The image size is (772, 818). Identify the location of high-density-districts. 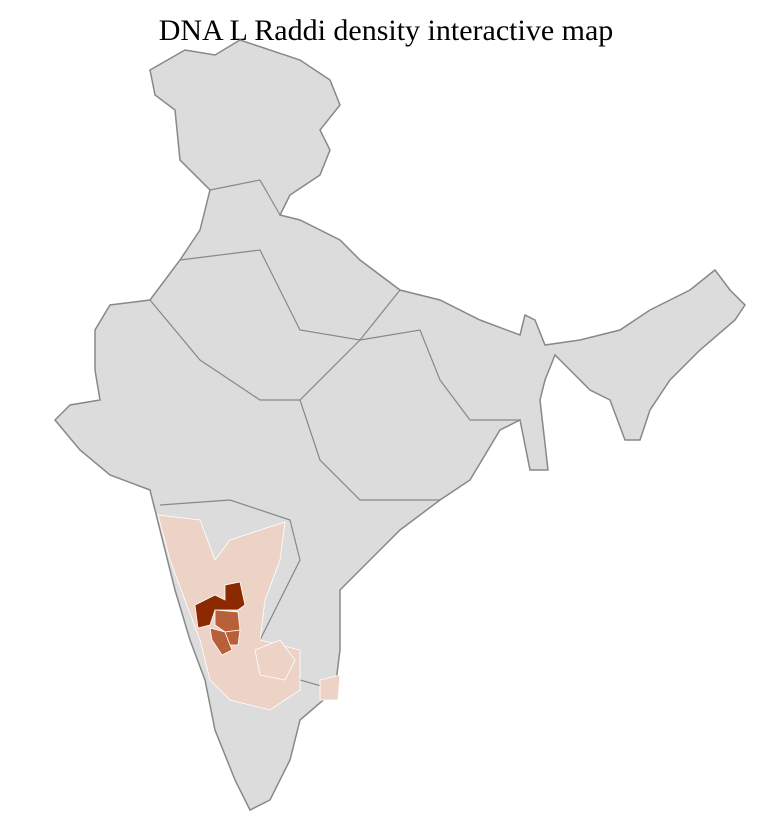
(220, 618).